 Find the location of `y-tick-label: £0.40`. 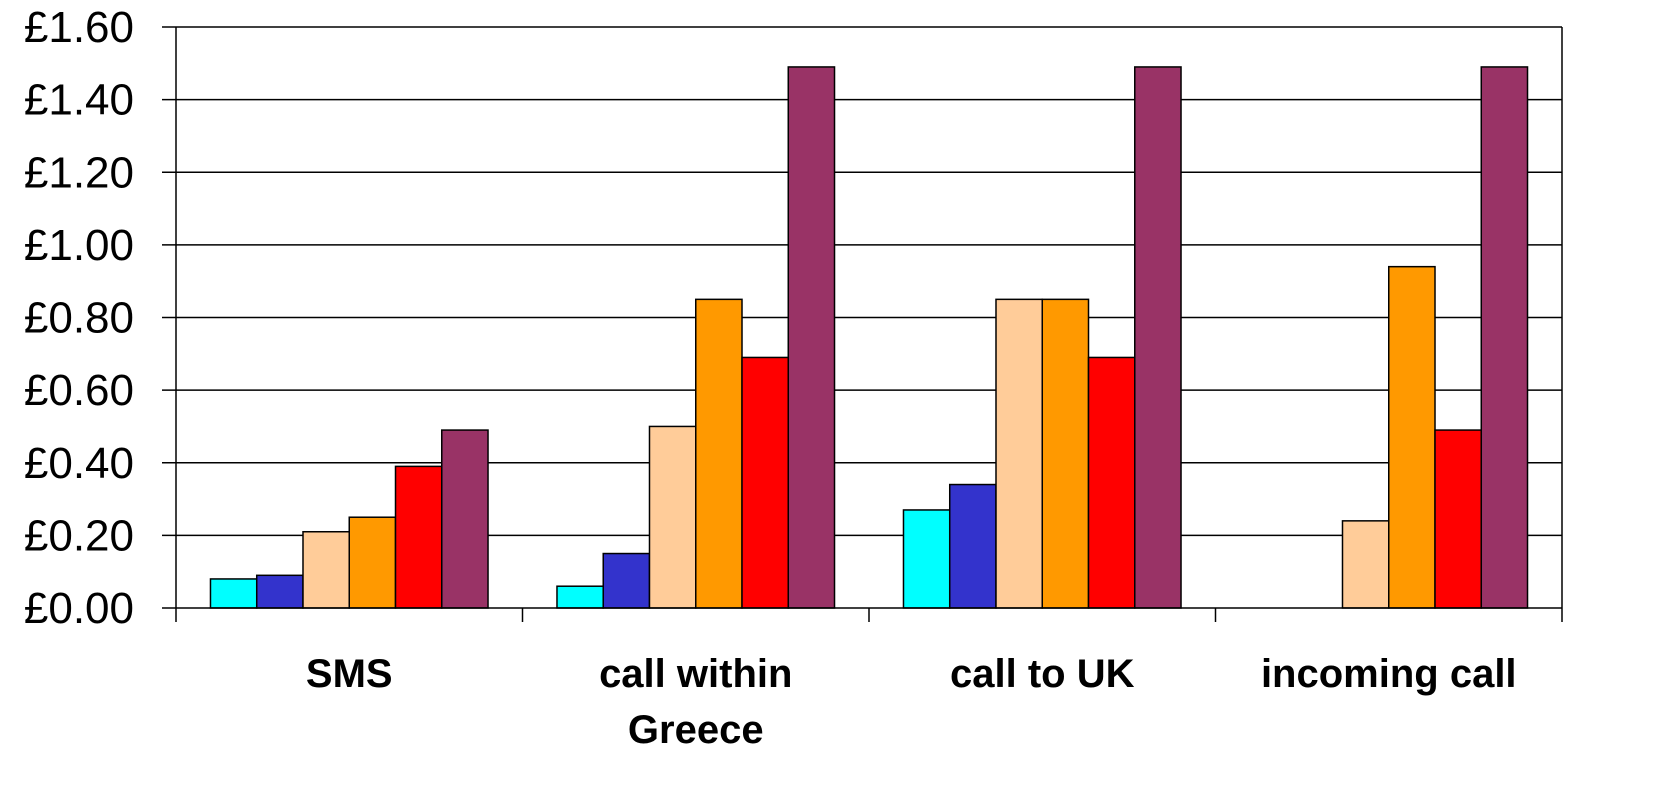

y-tick-label: £0.40 is located at coordinates (79, 463).